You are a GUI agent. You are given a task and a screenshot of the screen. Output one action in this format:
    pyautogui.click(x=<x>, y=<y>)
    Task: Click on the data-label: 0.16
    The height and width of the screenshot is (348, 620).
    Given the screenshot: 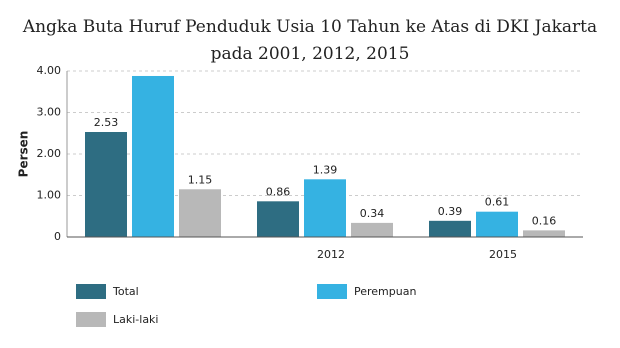 What is the action you would take?
    pyautogui.click(x=544, y=220)
    